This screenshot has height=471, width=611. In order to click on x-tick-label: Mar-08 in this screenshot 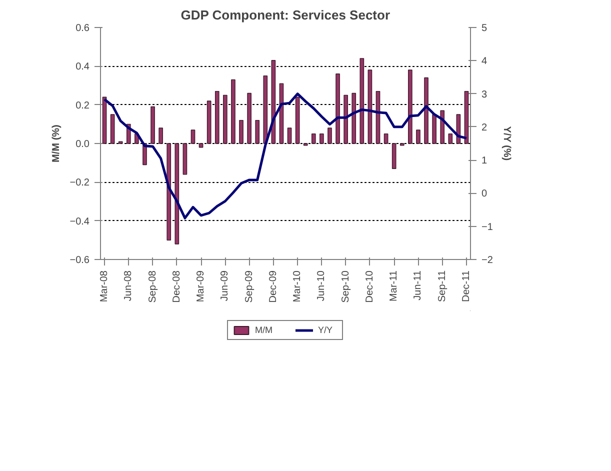, I will do `click(104, 286)`.